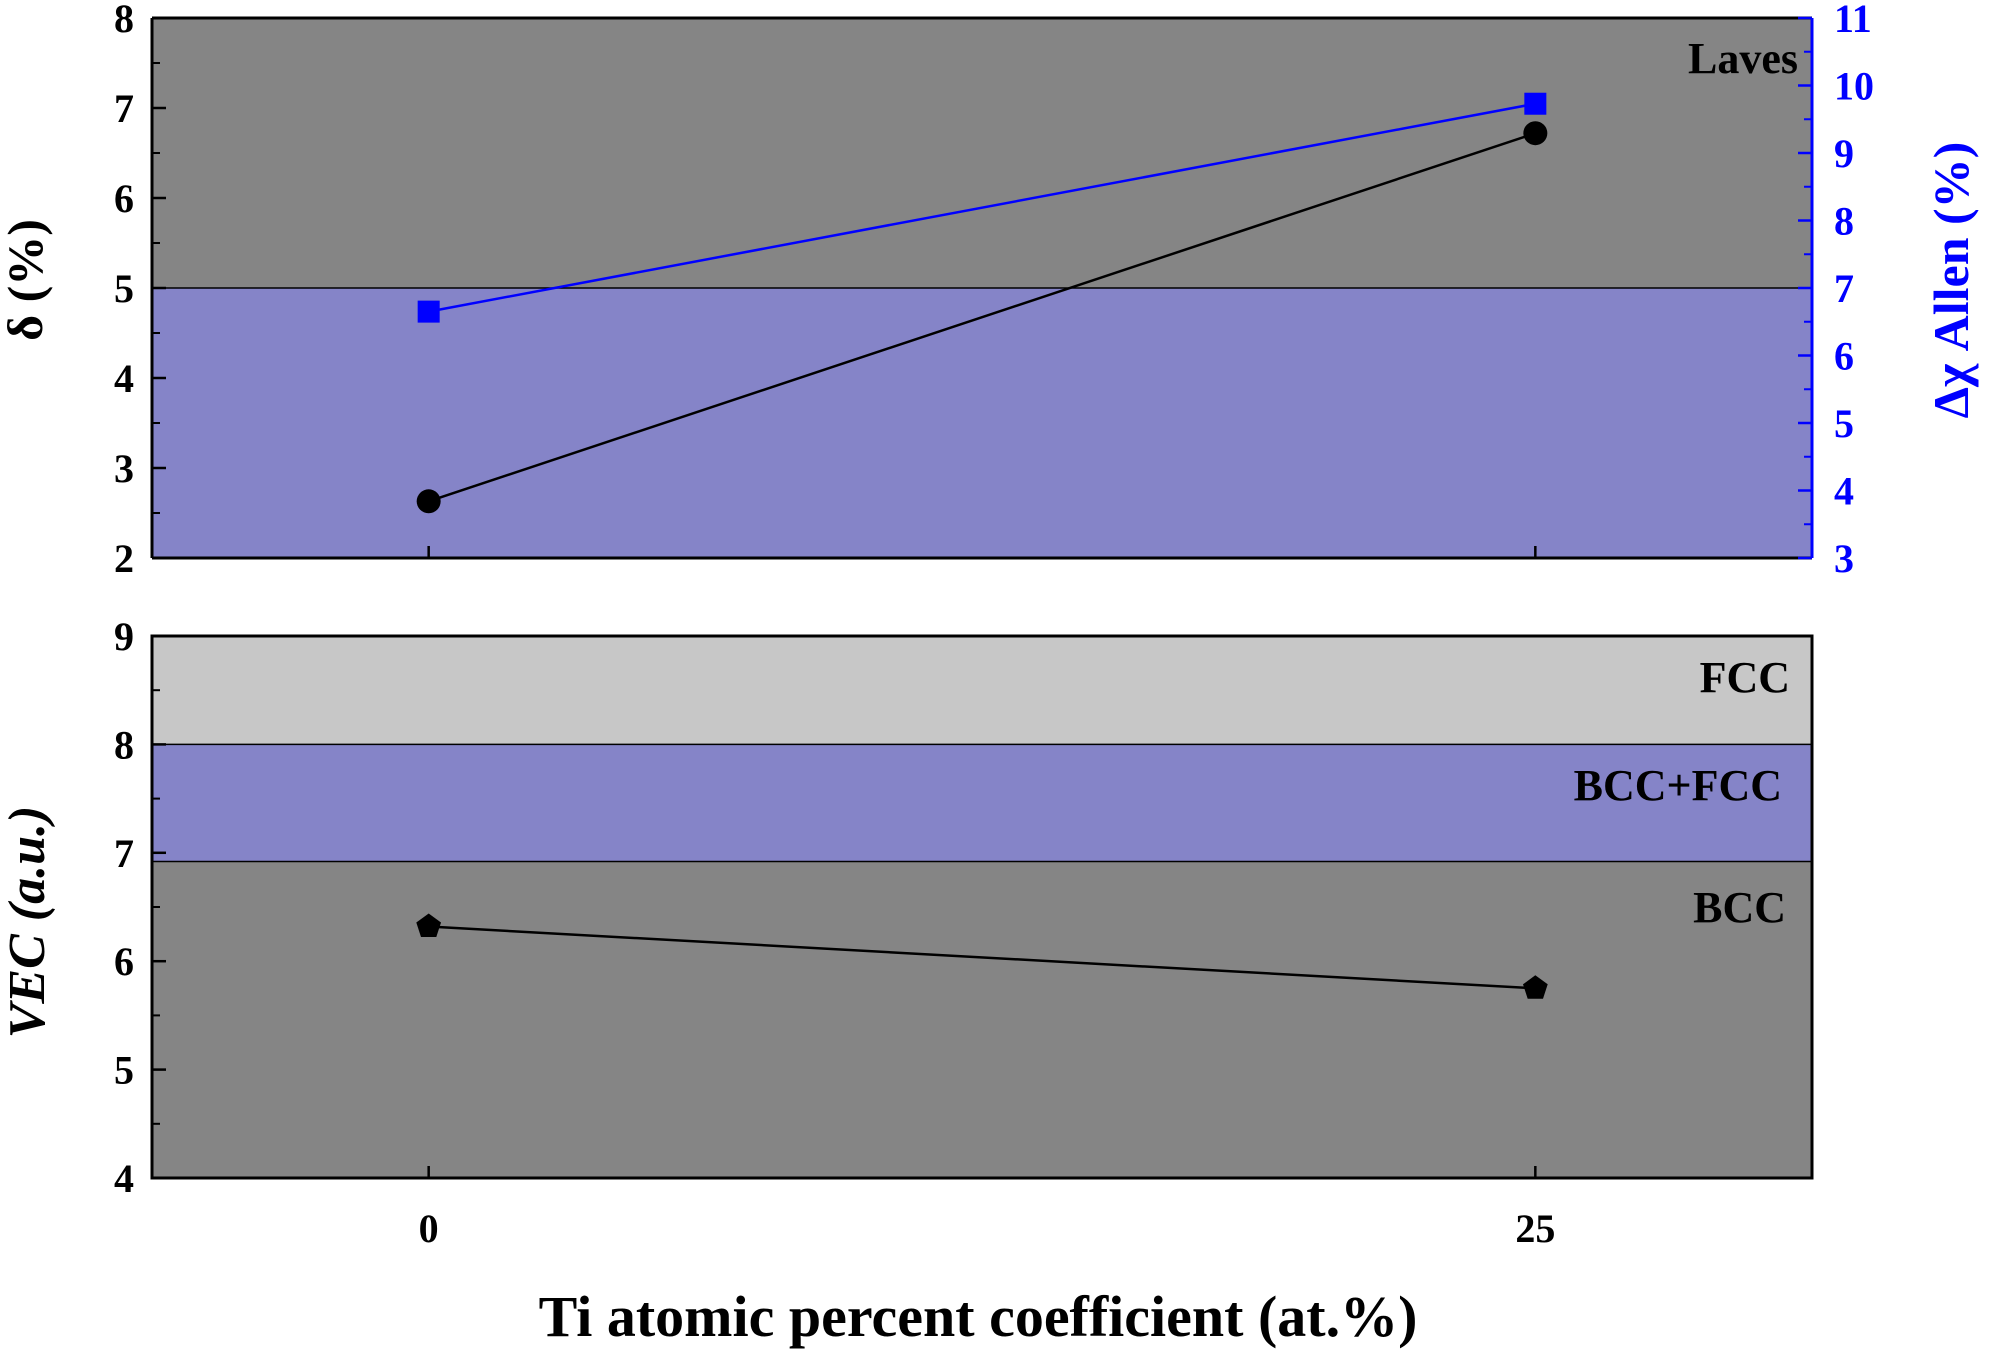 Image resolution: width=2000 pixels, height=1361 pixels. I want to click on x-tick-label: 0, so click(429, 1228).